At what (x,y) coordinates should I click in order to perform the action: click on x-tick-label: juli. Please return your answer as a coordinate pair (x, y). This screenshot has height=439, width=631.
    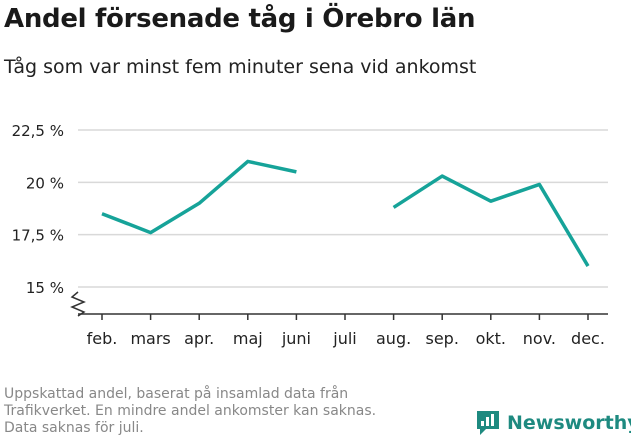
    Looking at the image, I should click on (344, 338).